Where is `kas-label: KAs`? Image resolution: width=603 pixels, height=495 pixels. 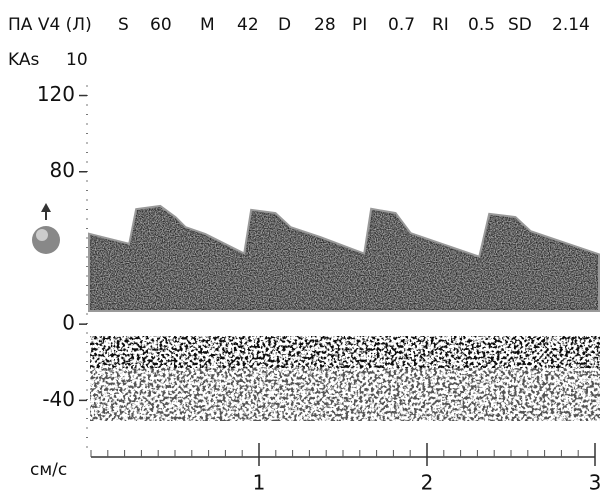
kas-label: KAs is located at coordinates (23, 60).